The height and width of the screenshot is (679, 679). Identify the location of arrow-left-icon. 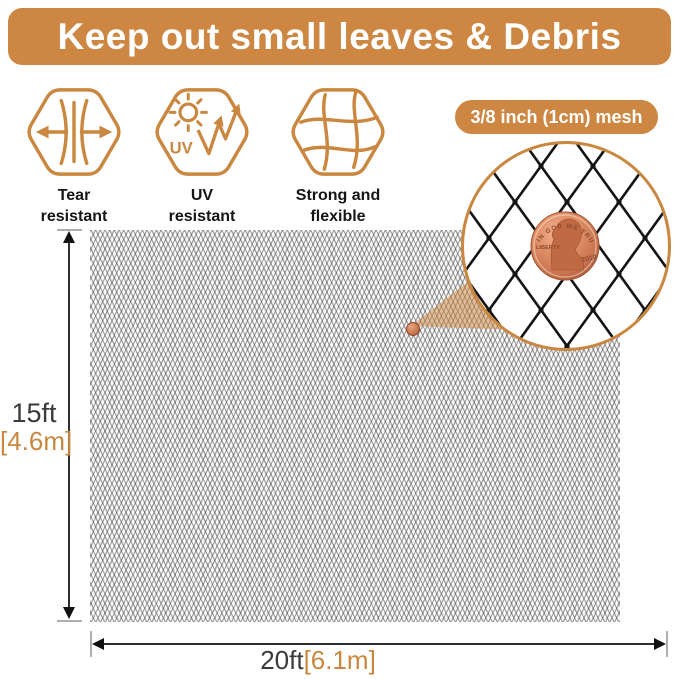
(98, 644).